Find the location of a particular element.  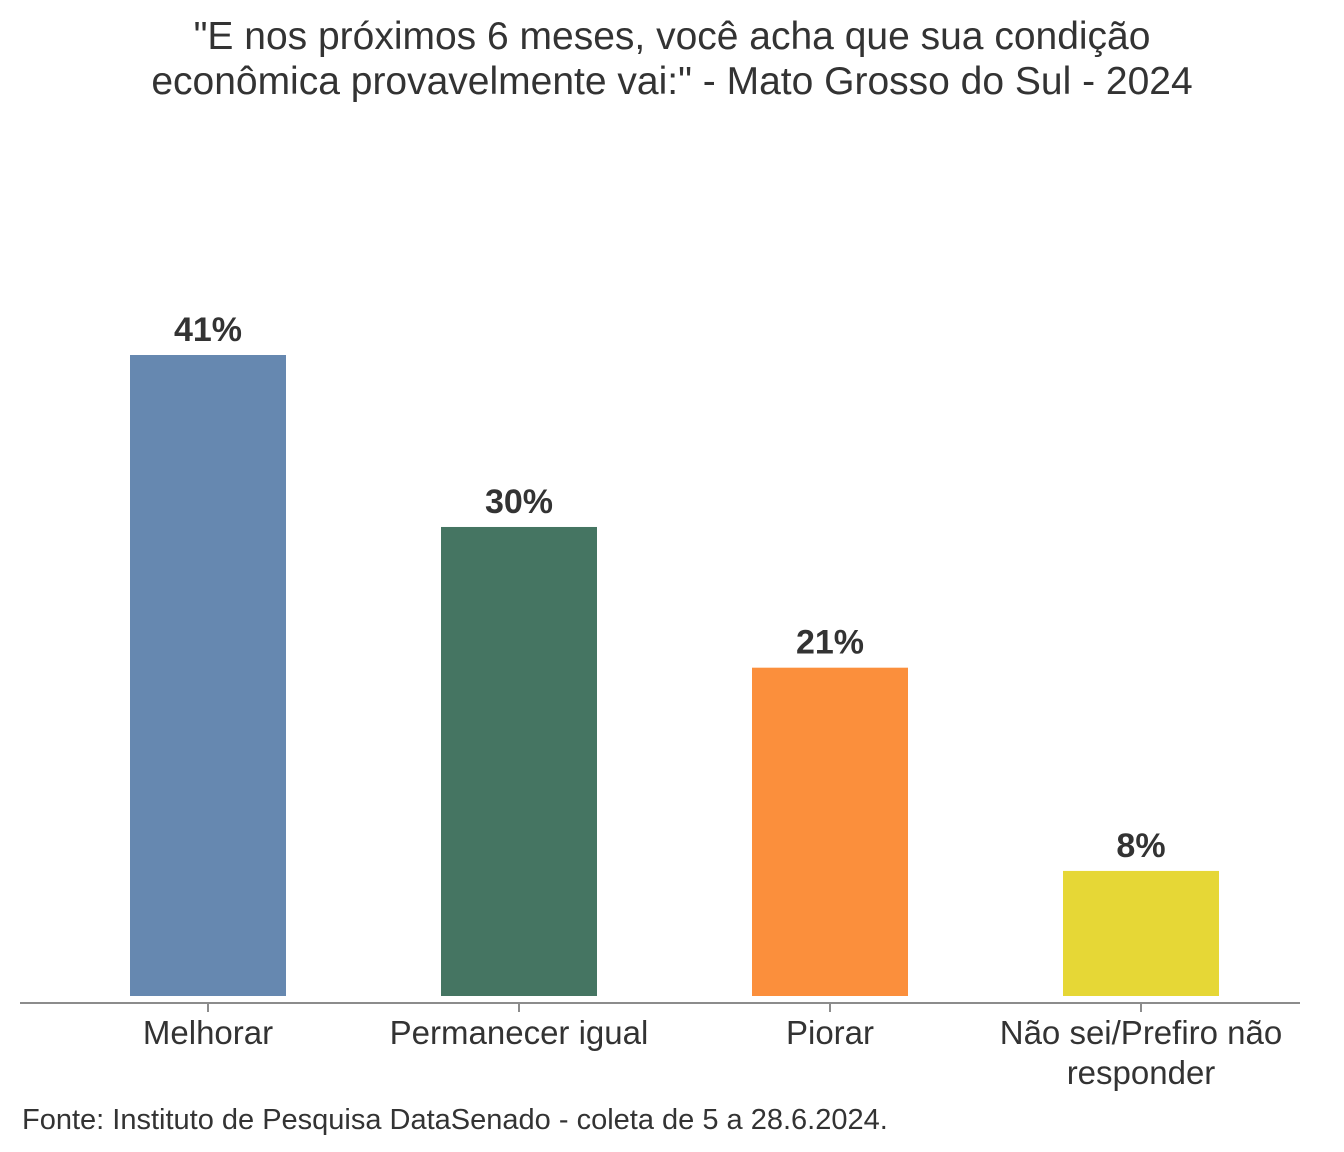

x-tick-label-2: Permanecer igual is located at coordinates (519, 1032).